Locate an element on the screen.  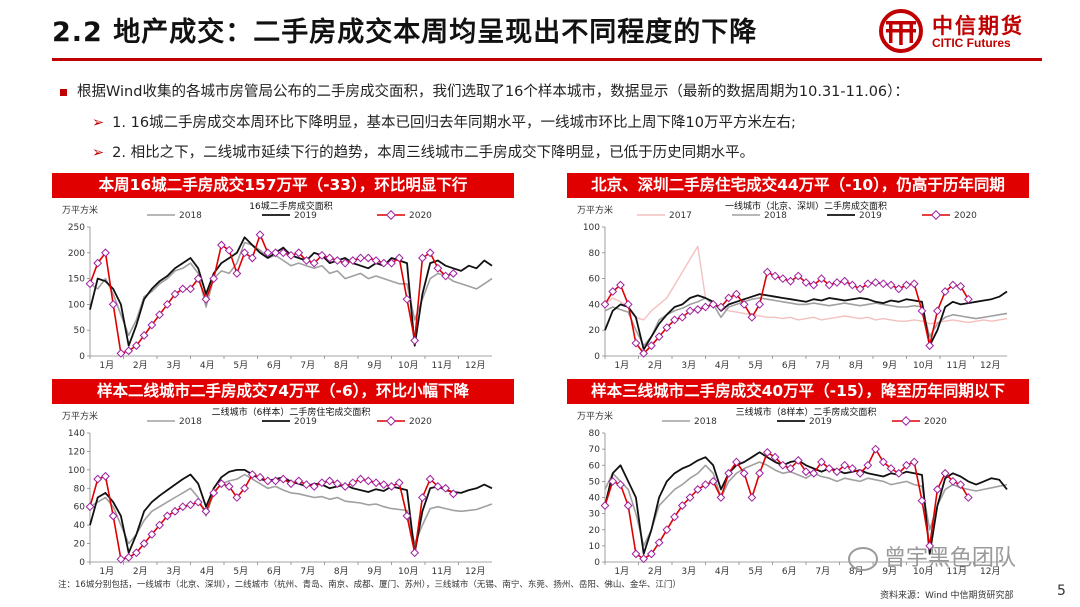
watermark-text: 曾宇黑色团队 is located at coordinates (950, 558).